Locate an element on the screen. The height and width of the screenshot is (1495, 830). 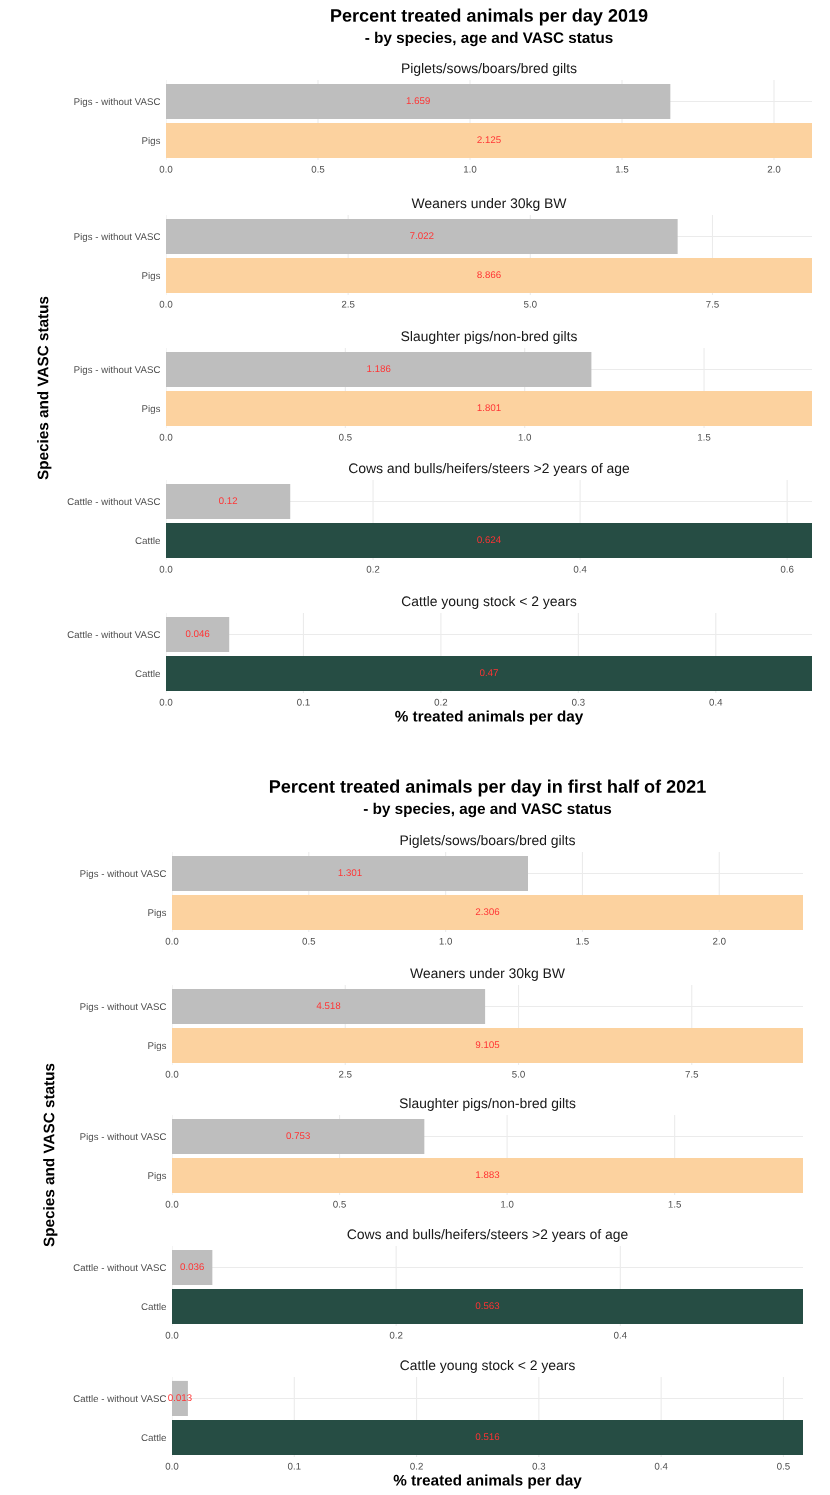
data-label: 9.105 is located at coordinates (487, 1045).